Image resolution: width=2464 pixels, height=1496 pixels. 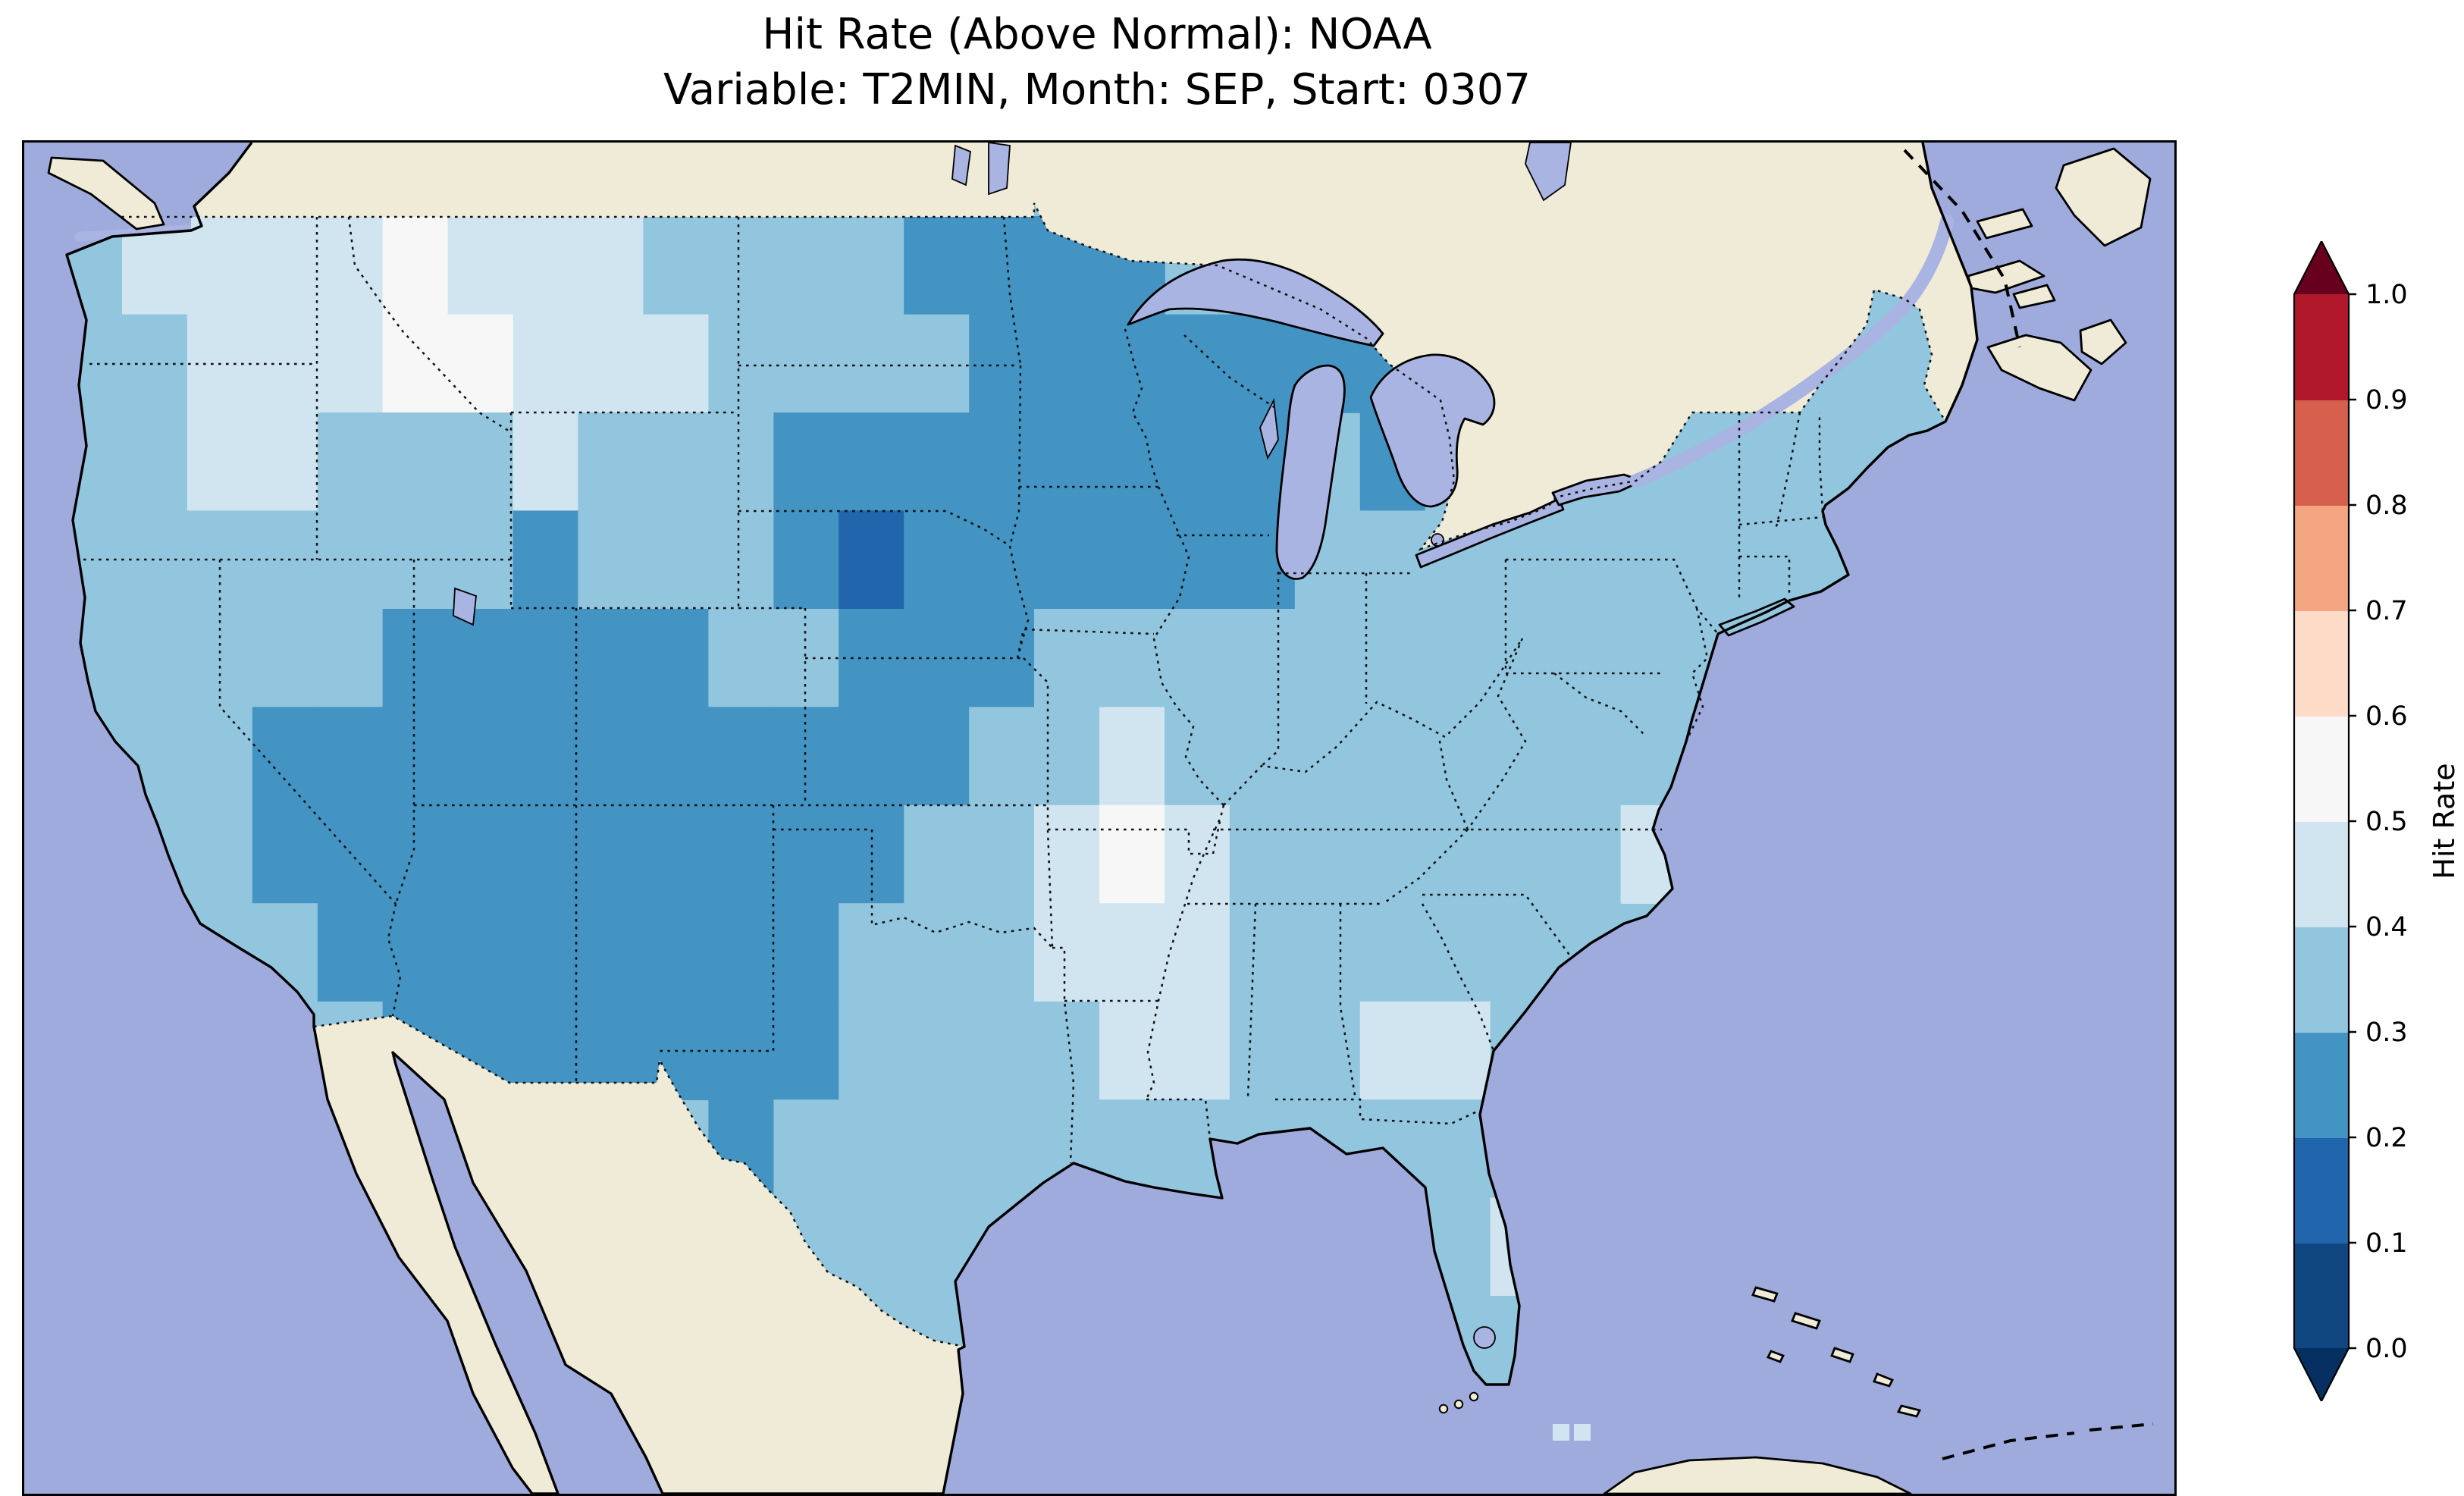 I want to click on svg-text: 0.4, so click(x=2387, y=927).